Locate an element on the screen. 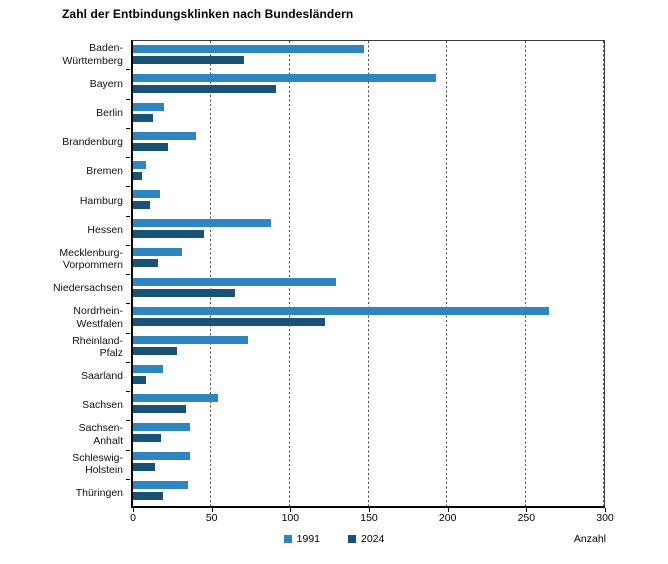 This screenshot has width=668, height=564. legend-label-2024: 2024 is located at coordinates (373, 539).